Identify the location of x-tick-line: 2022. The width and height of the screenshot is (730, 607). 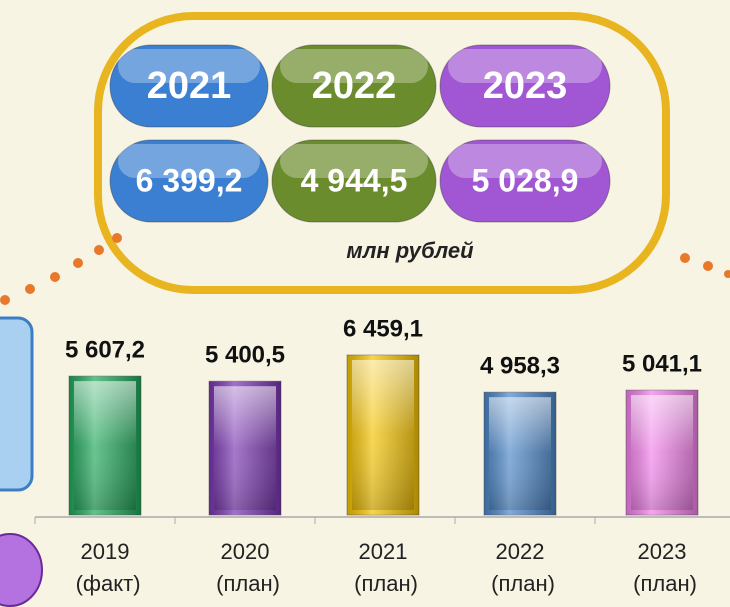
(520, 551).